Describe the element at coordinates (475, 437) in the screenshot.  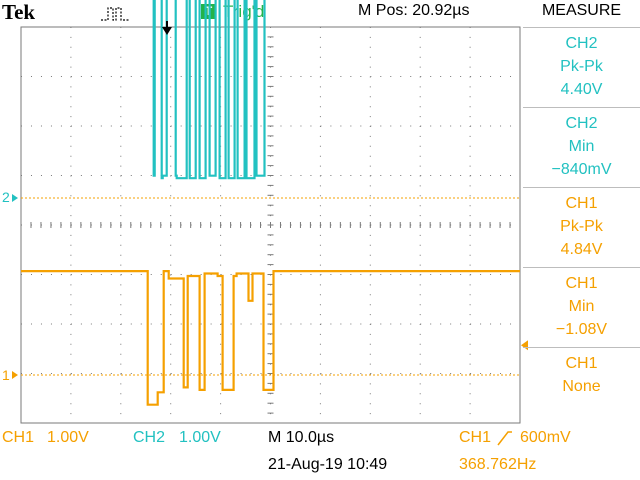
I see `trigger-source: CH1` at that location.